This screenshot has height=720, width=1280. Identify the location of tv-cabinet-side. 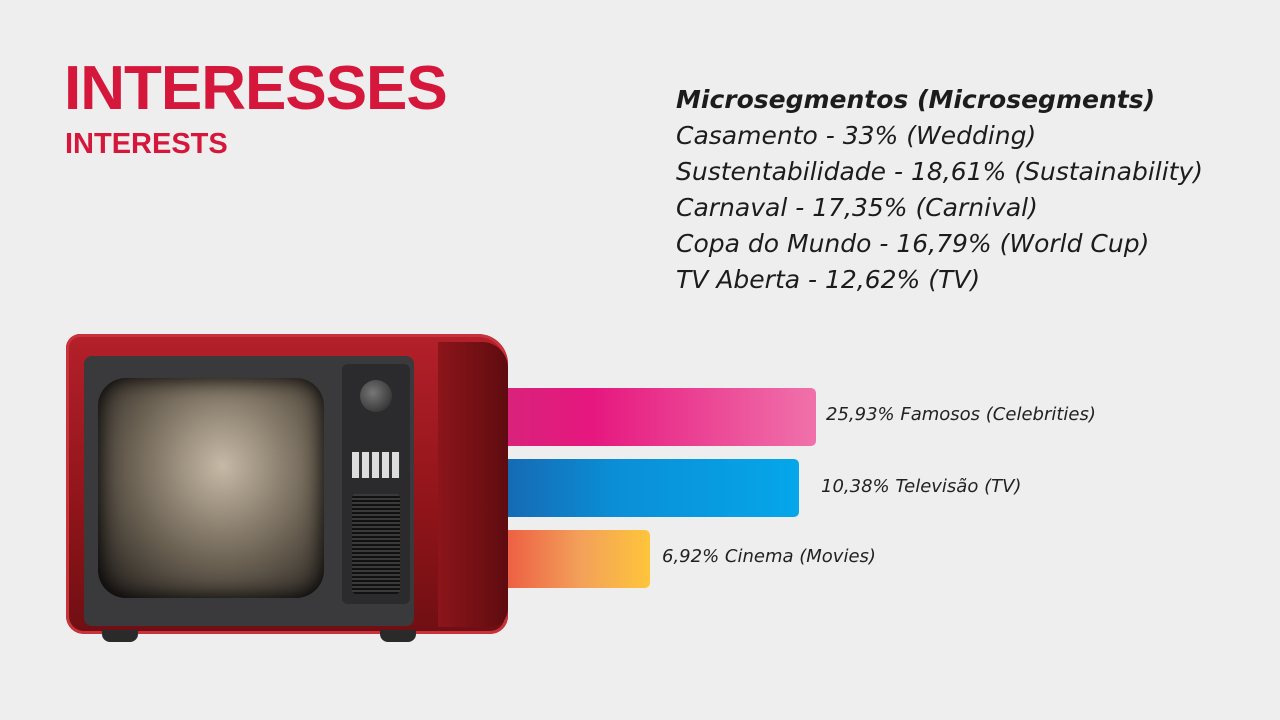
(473, 484).